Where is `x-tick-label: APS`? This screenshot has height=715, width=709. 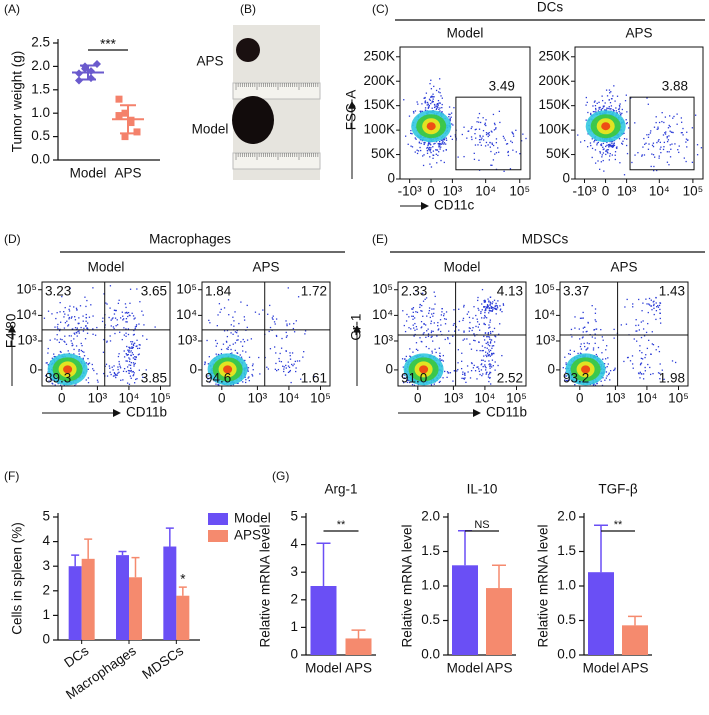 x-tick-label: APS is located at coordinates (498, 668).